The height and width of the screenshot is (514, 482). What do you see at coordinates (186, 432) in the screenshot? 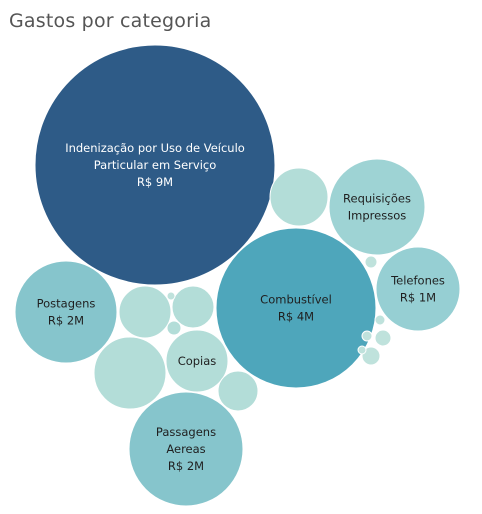
I see `bubble-label-line: Passagens` at bounding box center [186, 432].